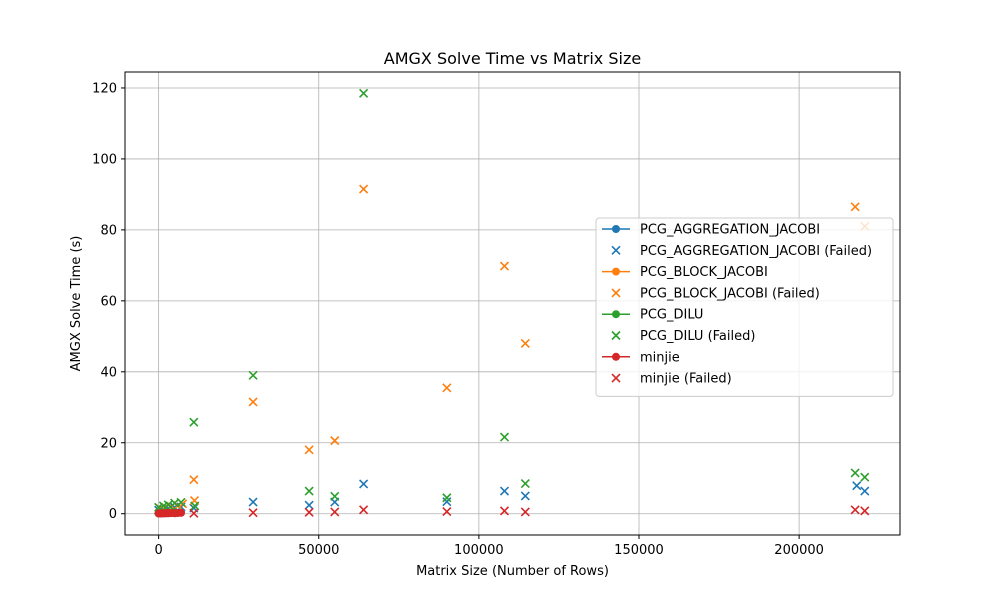 This screenshot has width=1000, height=600. Describe the element at coordinates (704, 272) in the screenshot. I see `legend-label: PCG_BLOCK_JACOBI` at that location.